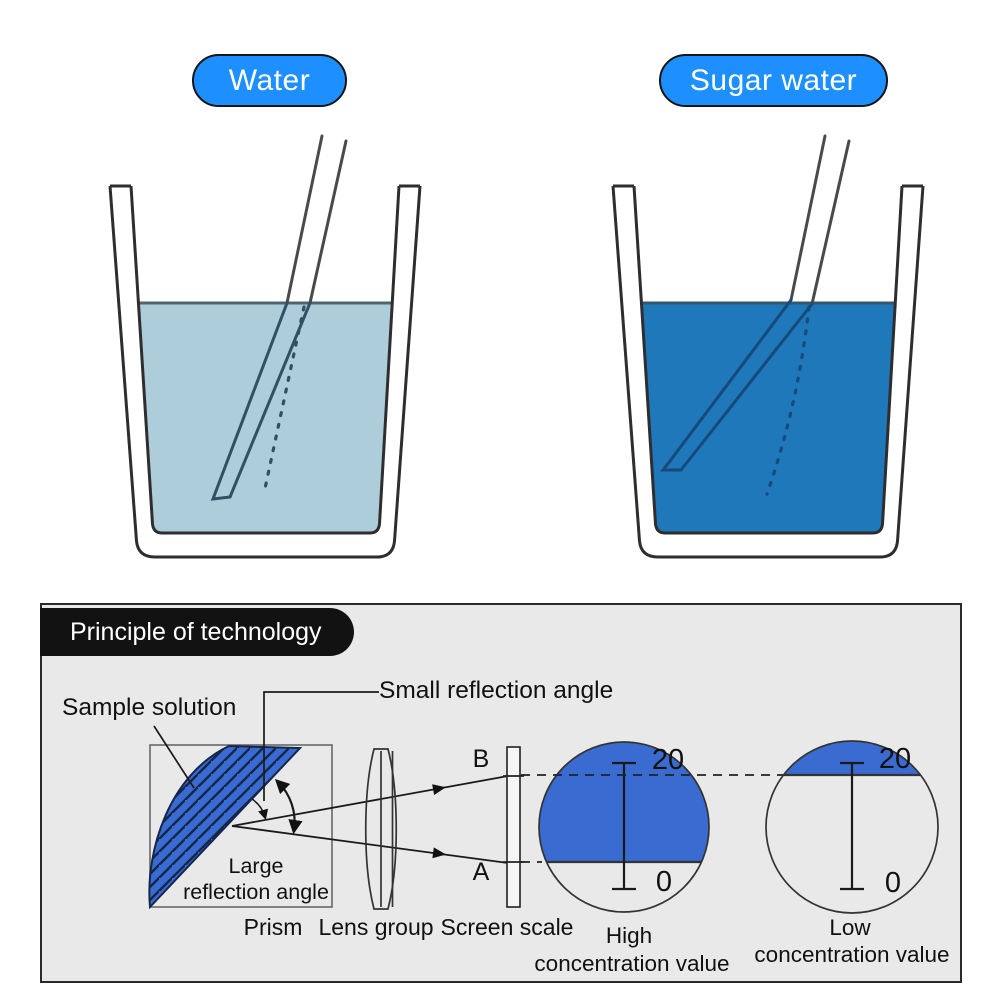 This screenshot has width=1001, height=1001. I want to click on high-gauge-circle, so click(624, 827).